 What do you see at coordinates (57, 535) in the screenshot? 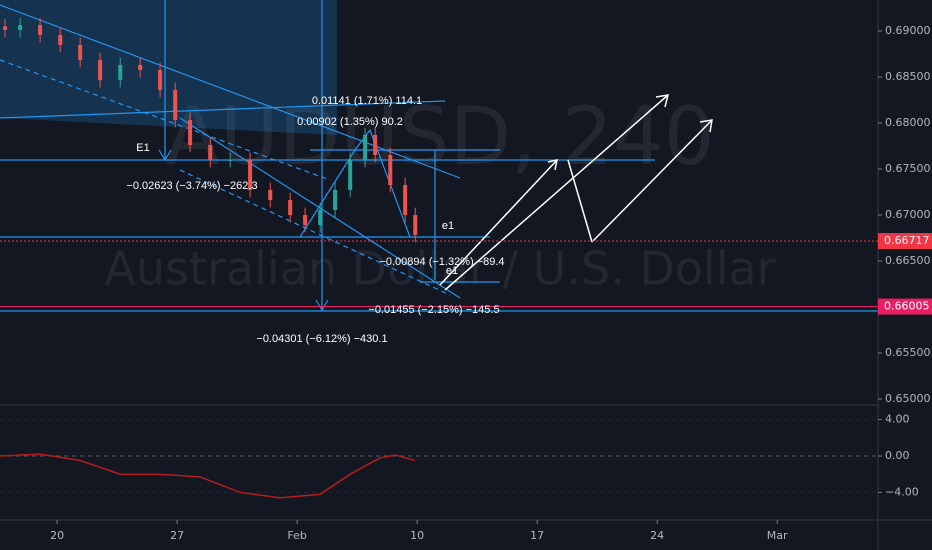
I see `x-tick-label: 20` at bounding box center [57, 535].